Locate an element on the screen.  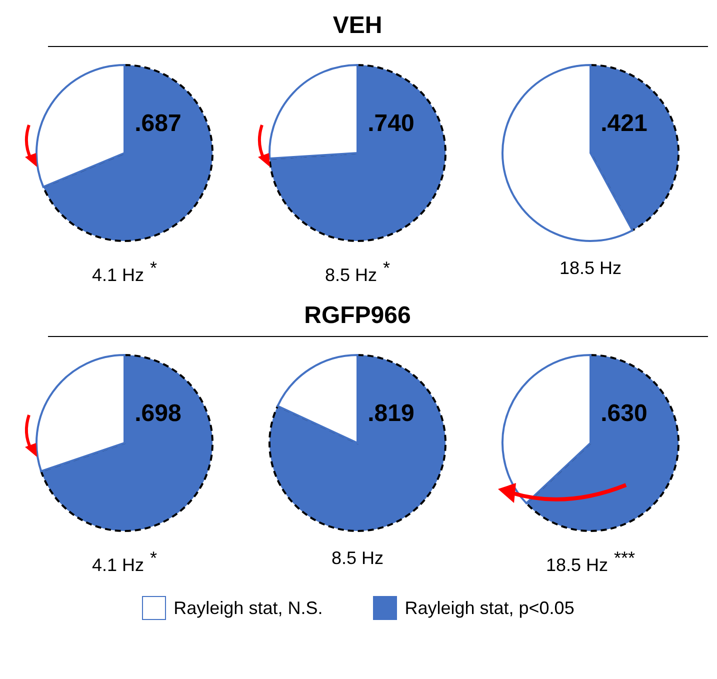
data-label: .819 is located at coordinates (391, 414).